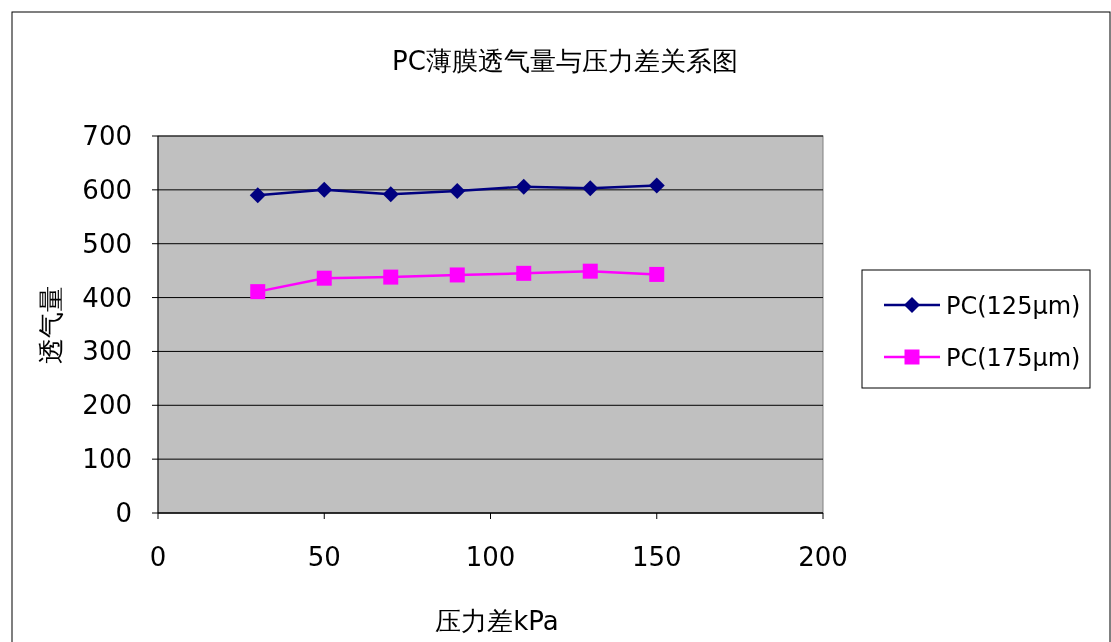  Describe the element at coordinates (1013, 358) in the screenshot. I see `legend-label: PC(175μm)` at that location.